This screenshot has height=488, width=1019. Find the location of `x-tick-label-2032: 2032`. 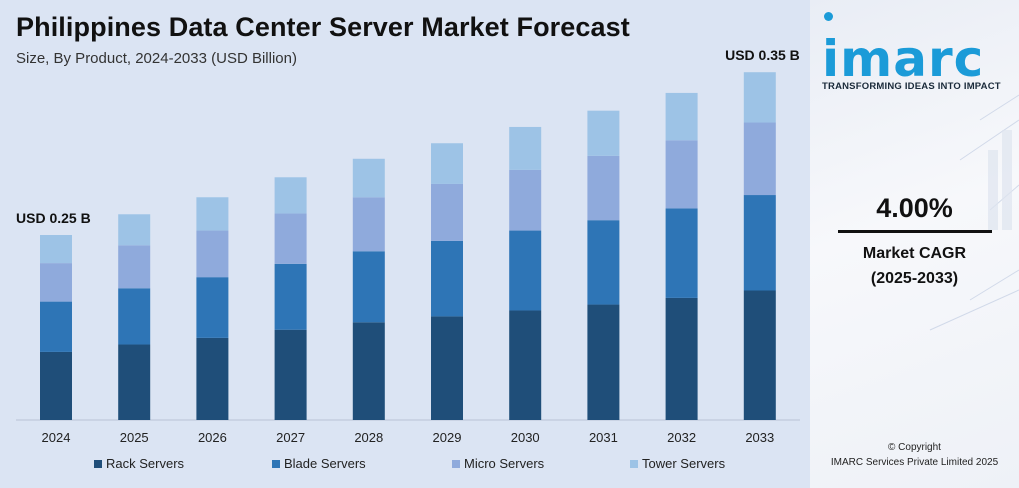

x-tick-label-2032: 2032 is located at coordinates (681, 437).